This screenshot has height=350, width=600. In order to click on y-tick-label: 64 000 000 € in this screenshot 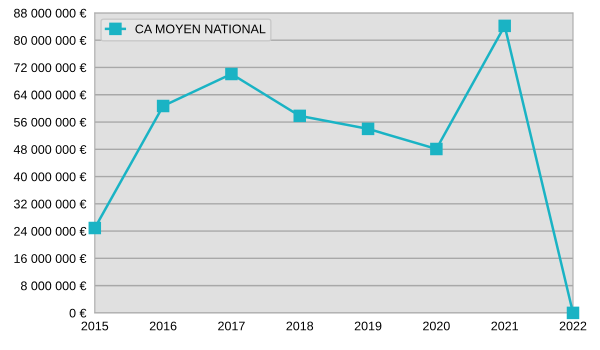, I will do `click(50, 95)`.